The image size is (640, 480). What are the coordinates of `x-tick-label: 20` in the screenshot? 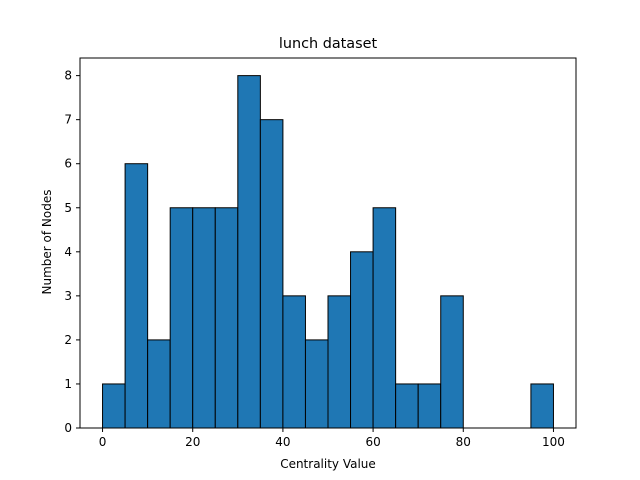 It's located at (192, 442).